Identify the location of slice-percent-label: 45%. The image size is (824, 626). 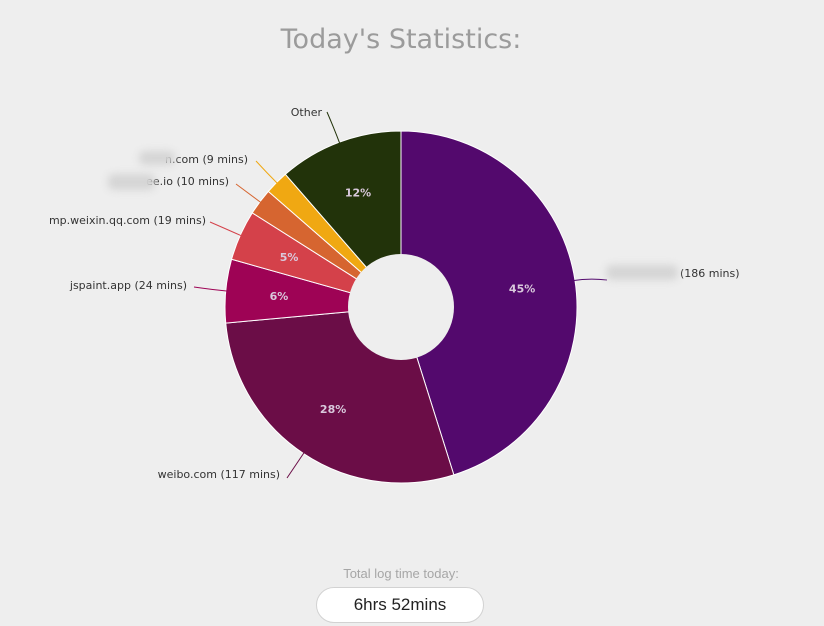
(522, 288).